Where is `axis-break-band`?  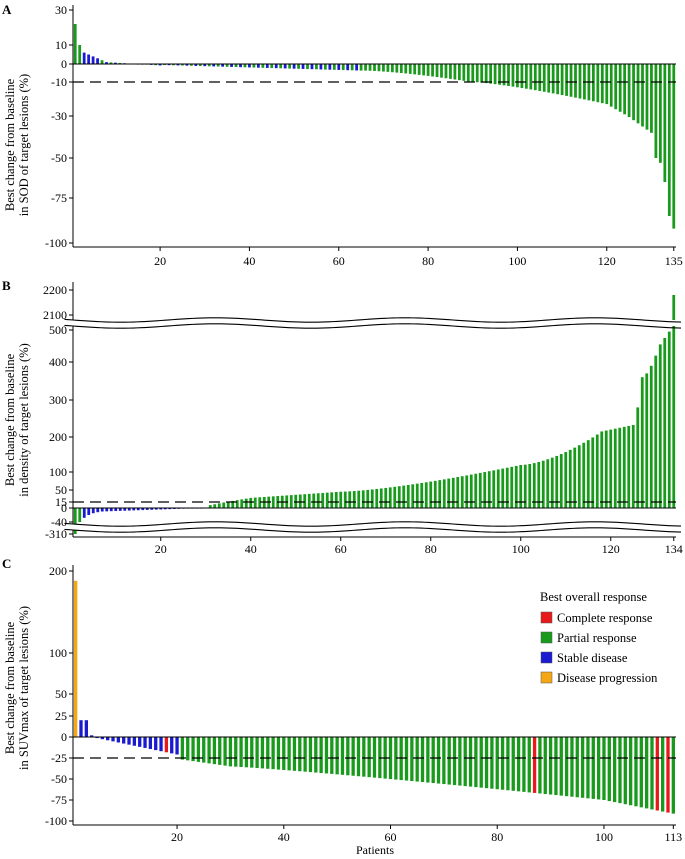 axis-break-band is located at coordinates (374, 323).